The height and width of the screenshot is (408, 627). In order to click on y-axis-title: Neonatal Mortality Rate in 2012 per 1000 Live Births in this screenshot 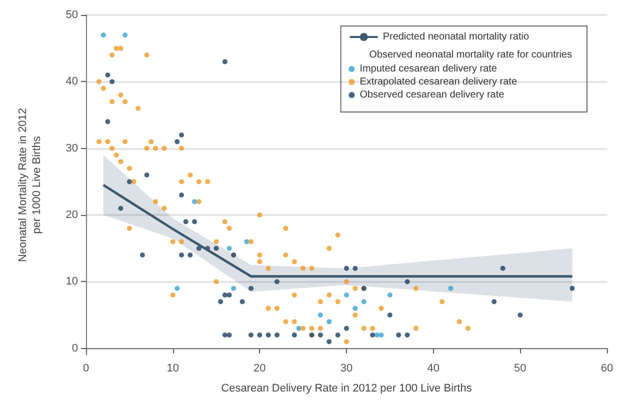, I will do `click(30, 185)`.